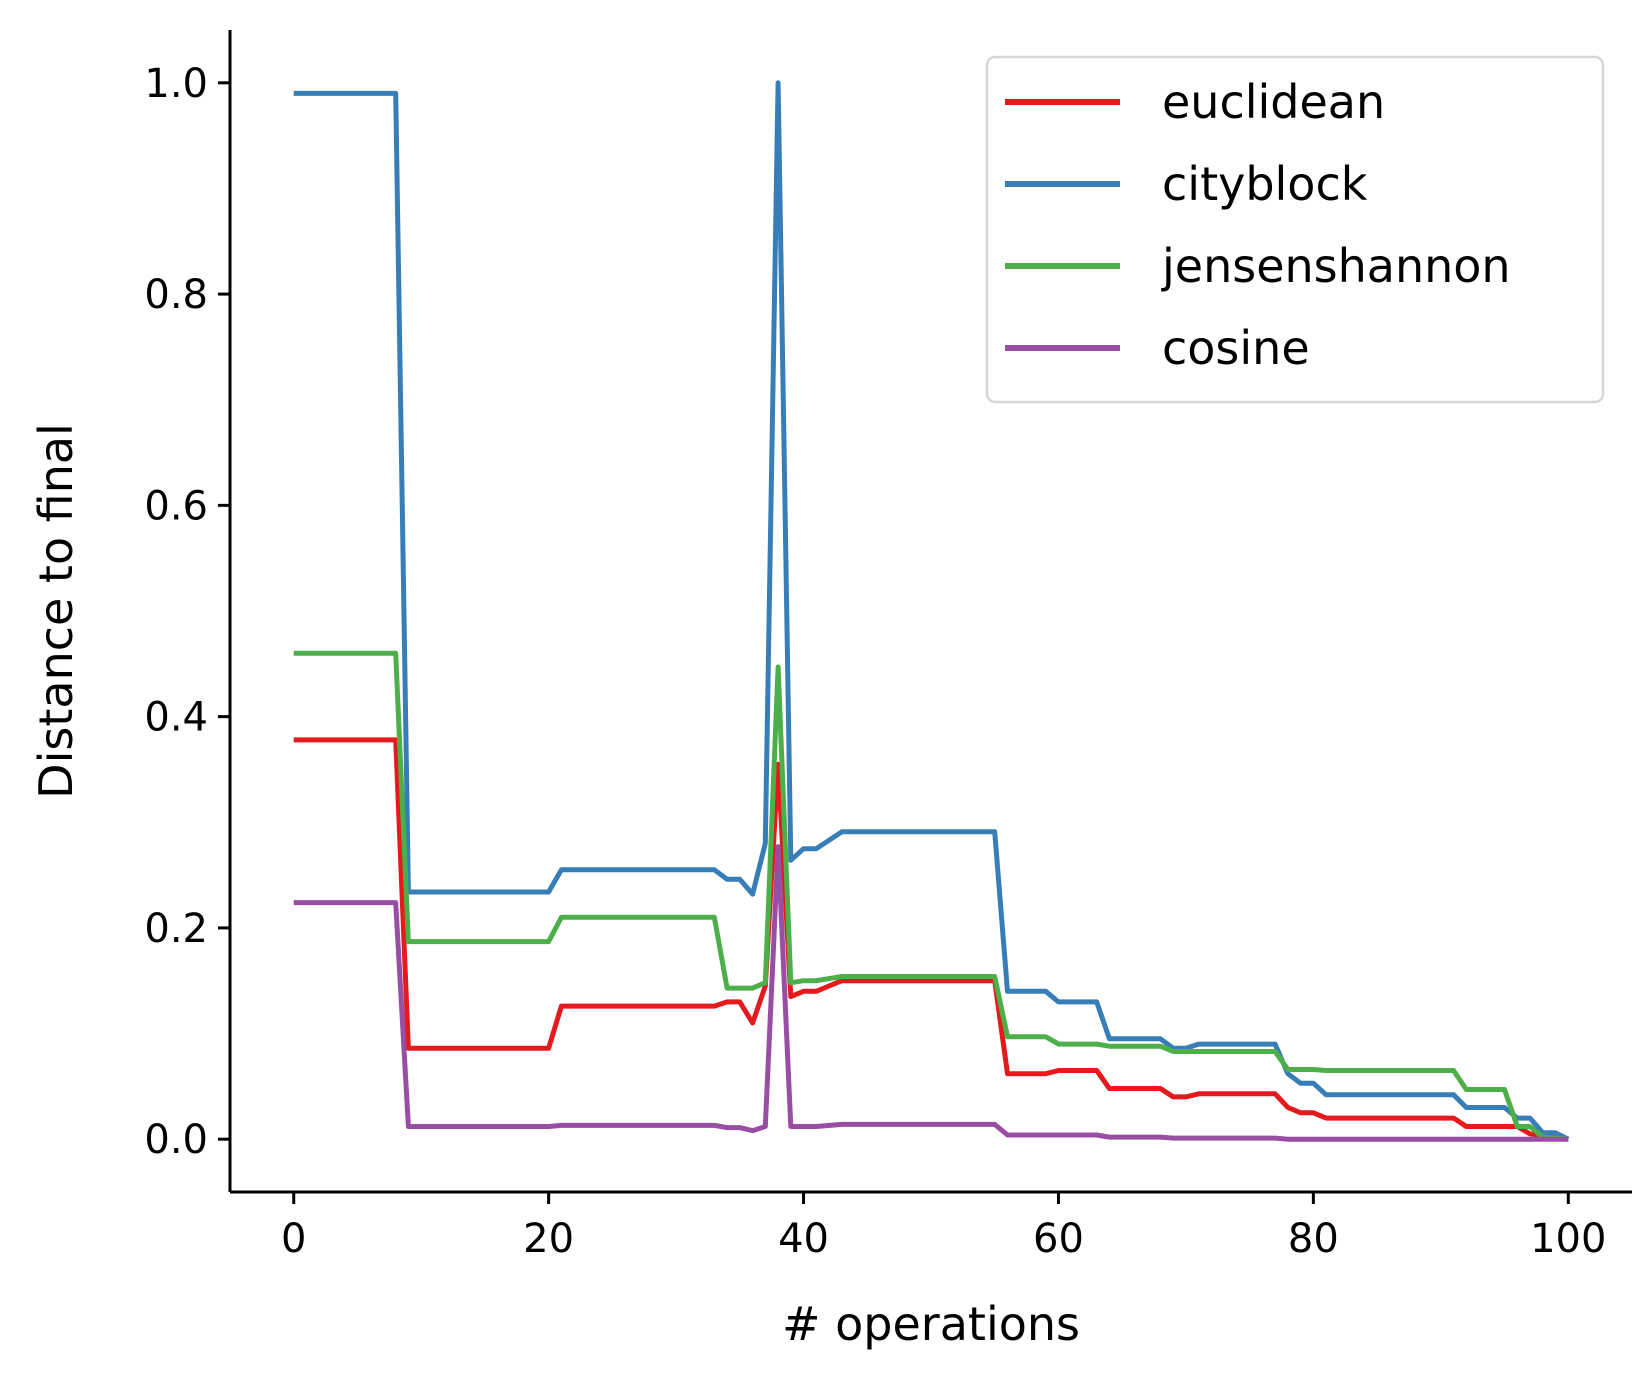 Image resolution: width=1652 pixels, height=1379 pixels. What do you see at coordinates (1265, 184) in the screenshot?
I see `legend-label-cityblock: cityblock` at bounding box center [1265, 184].